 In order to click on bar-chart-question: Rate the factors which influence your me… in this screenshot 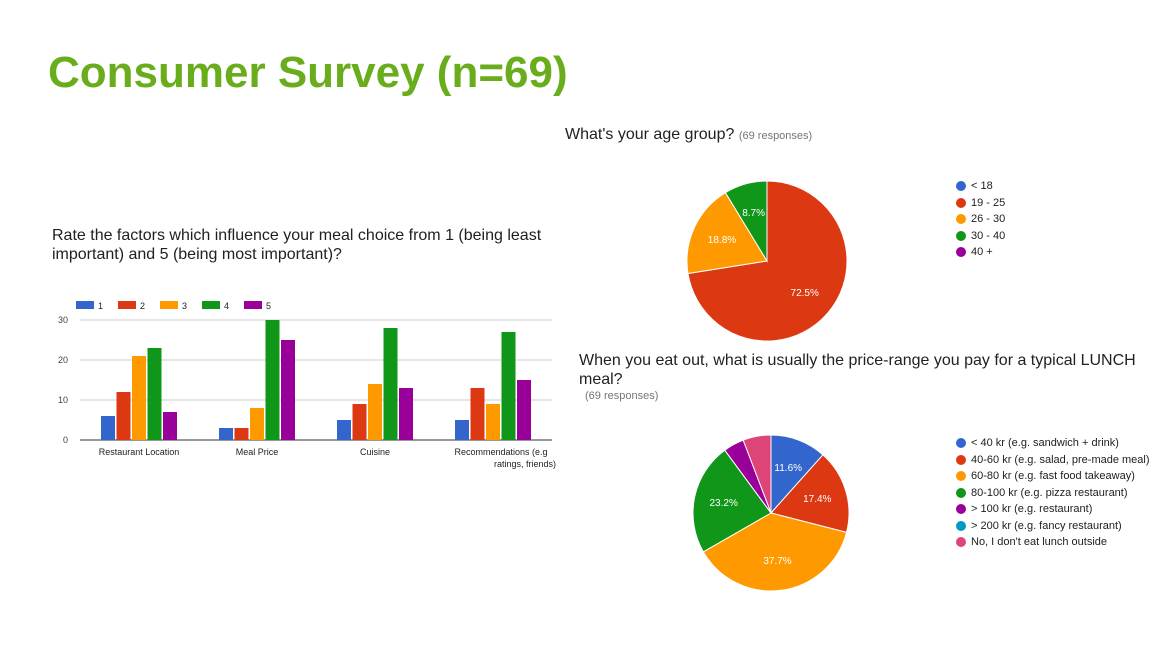, I will do `click(297, 245)`.